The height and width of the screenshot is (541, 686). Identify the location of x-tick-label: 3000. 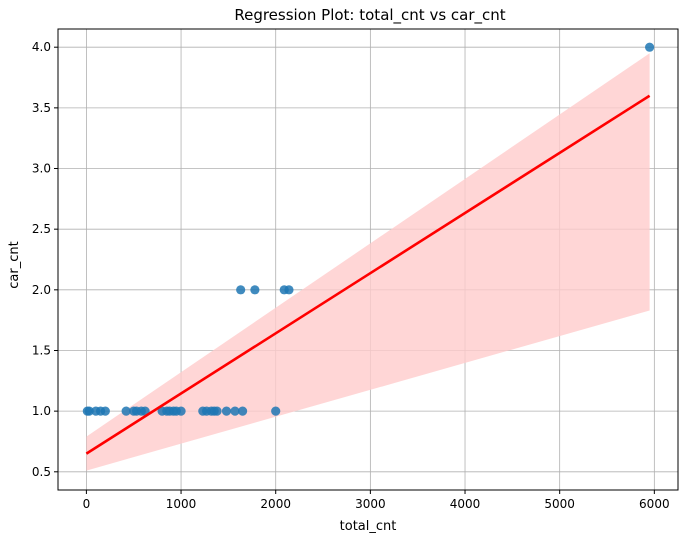
(370, 504).